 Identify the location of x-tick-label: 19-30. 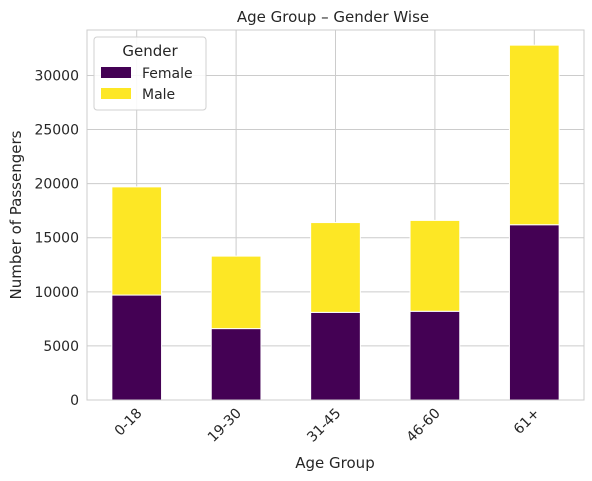
(225, 426).